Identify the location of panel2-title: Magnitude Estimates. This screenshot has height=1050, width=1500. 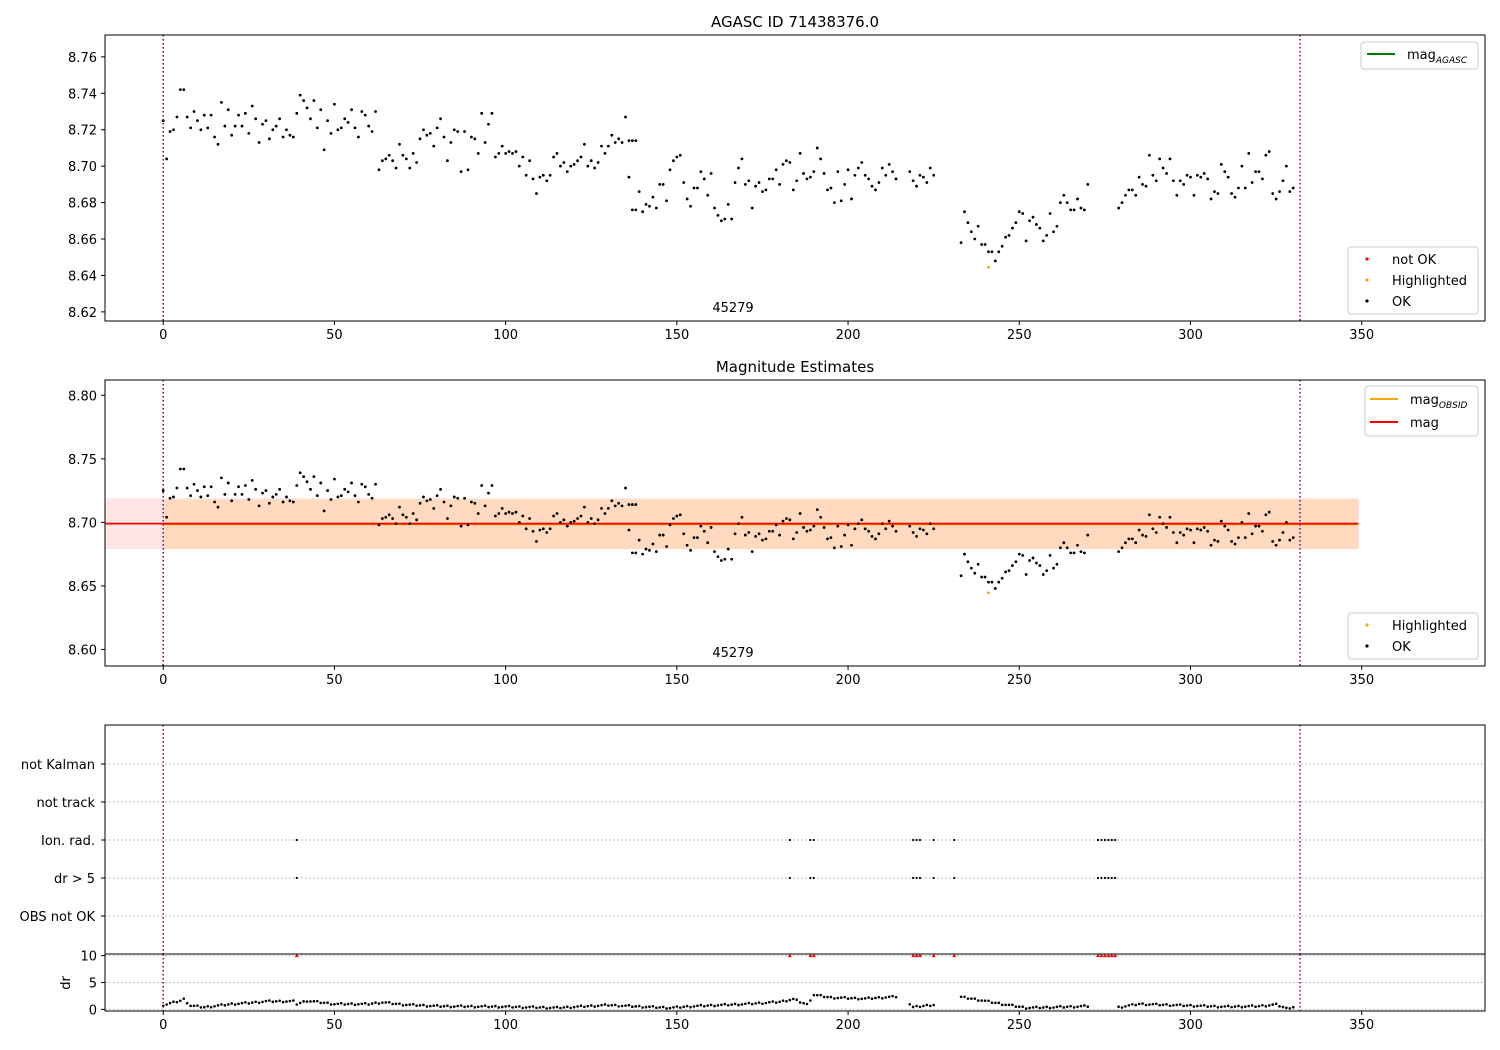
(795, 367).